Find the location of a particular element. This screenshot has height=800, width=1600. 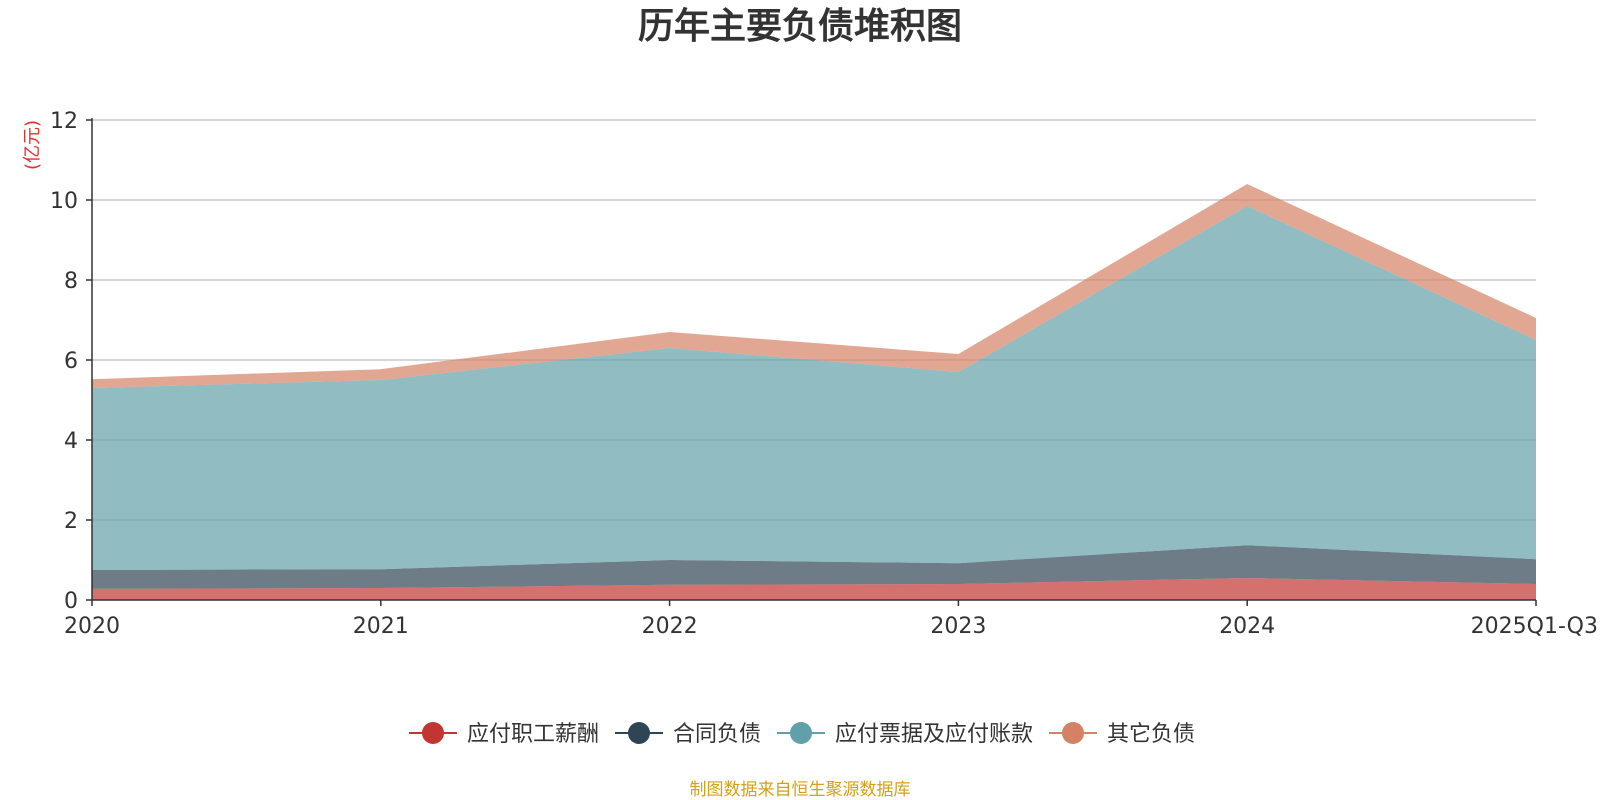

legend-label: 应付职工薪酬 is located at coordinates (533, 734).